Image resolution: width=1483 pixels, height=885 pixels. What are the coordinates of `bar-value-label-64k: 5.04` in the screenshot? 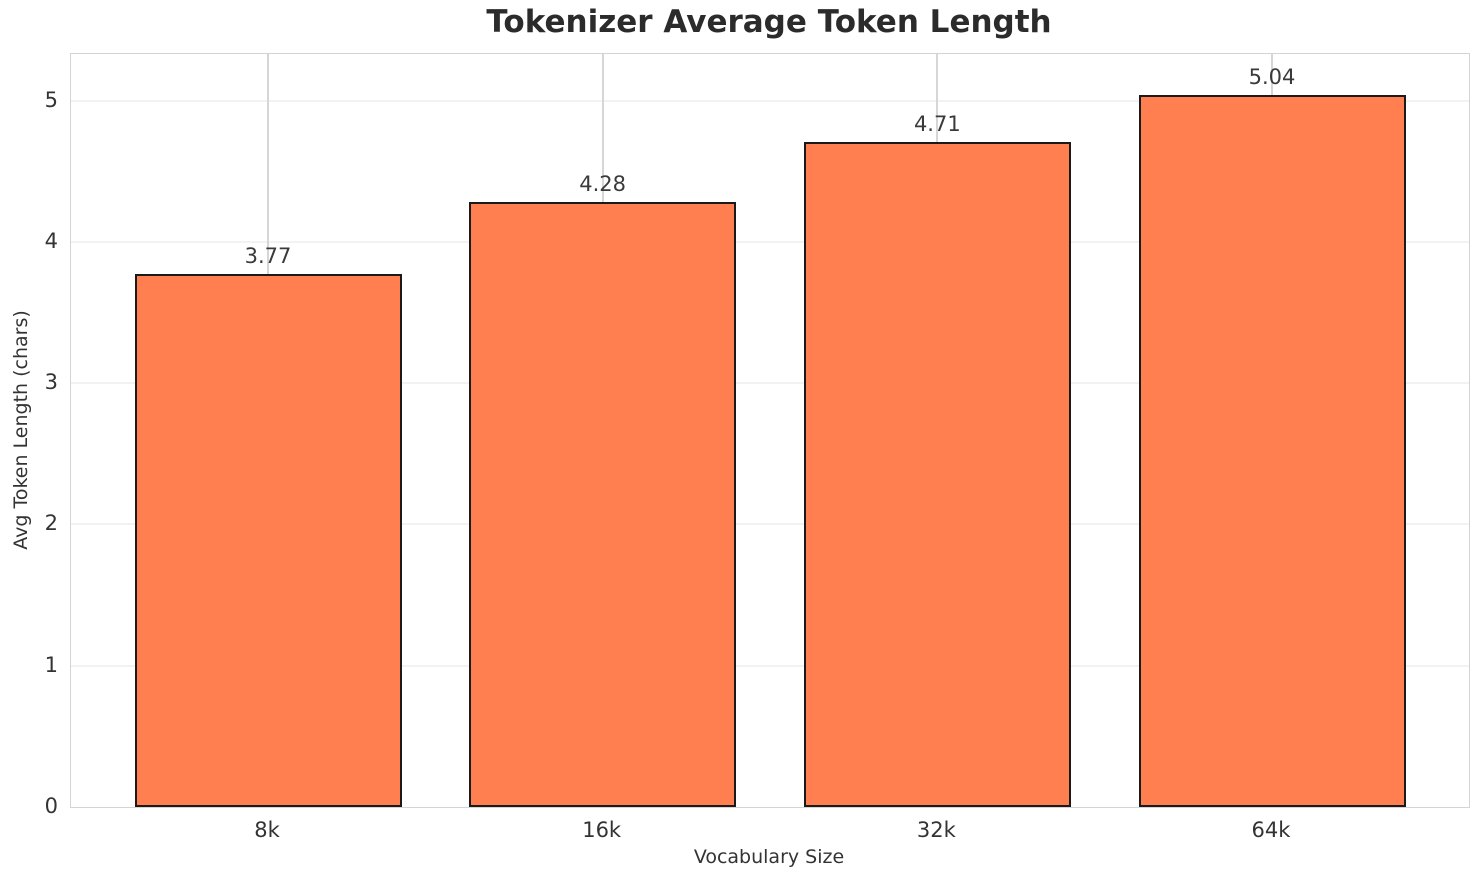 It's located at (1272, 76).